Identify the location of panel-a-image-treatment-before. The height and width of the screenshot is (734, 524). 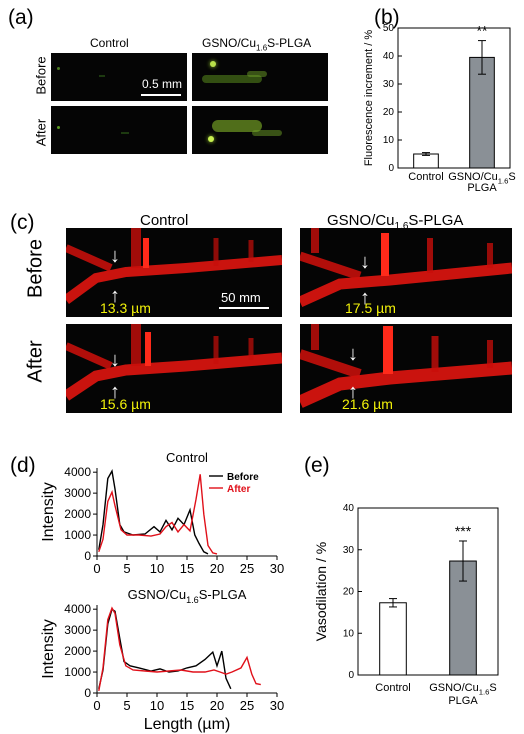
(260, 77).